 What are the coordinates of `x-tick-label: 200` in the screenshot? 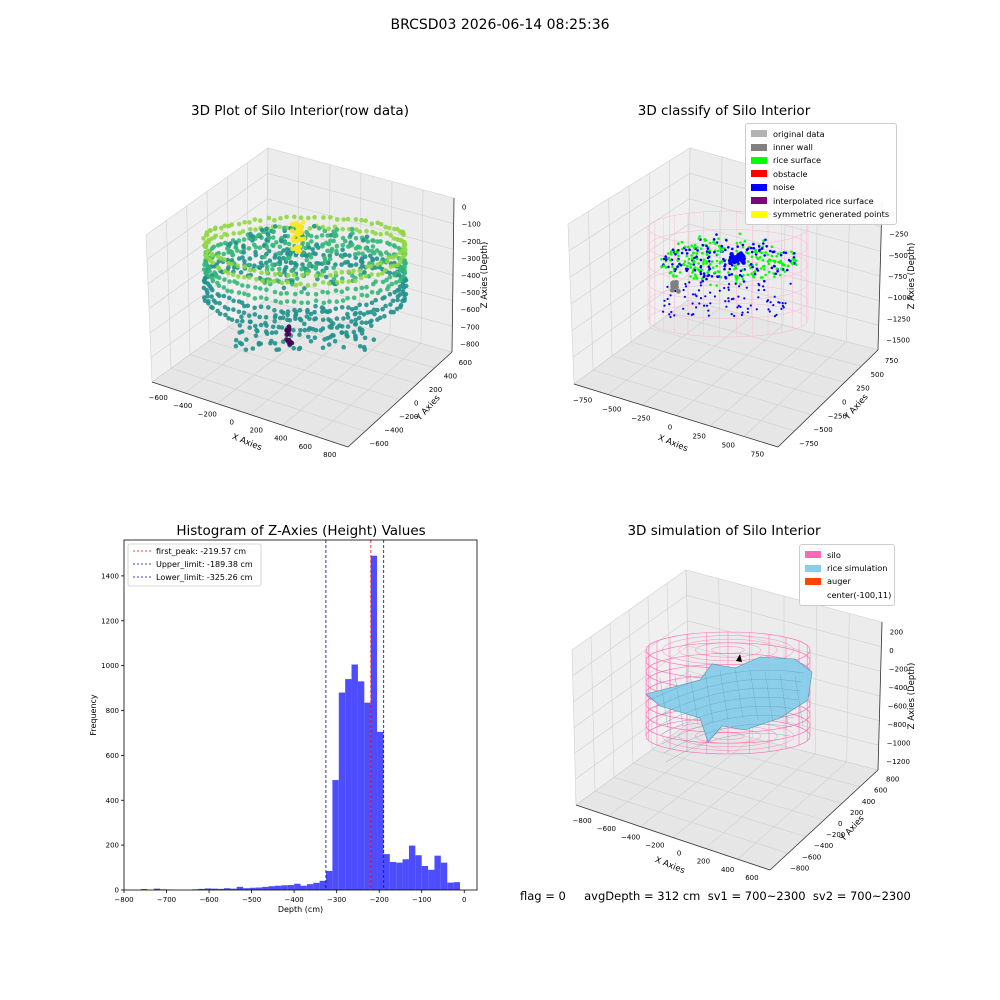 It's located at (703, 862).